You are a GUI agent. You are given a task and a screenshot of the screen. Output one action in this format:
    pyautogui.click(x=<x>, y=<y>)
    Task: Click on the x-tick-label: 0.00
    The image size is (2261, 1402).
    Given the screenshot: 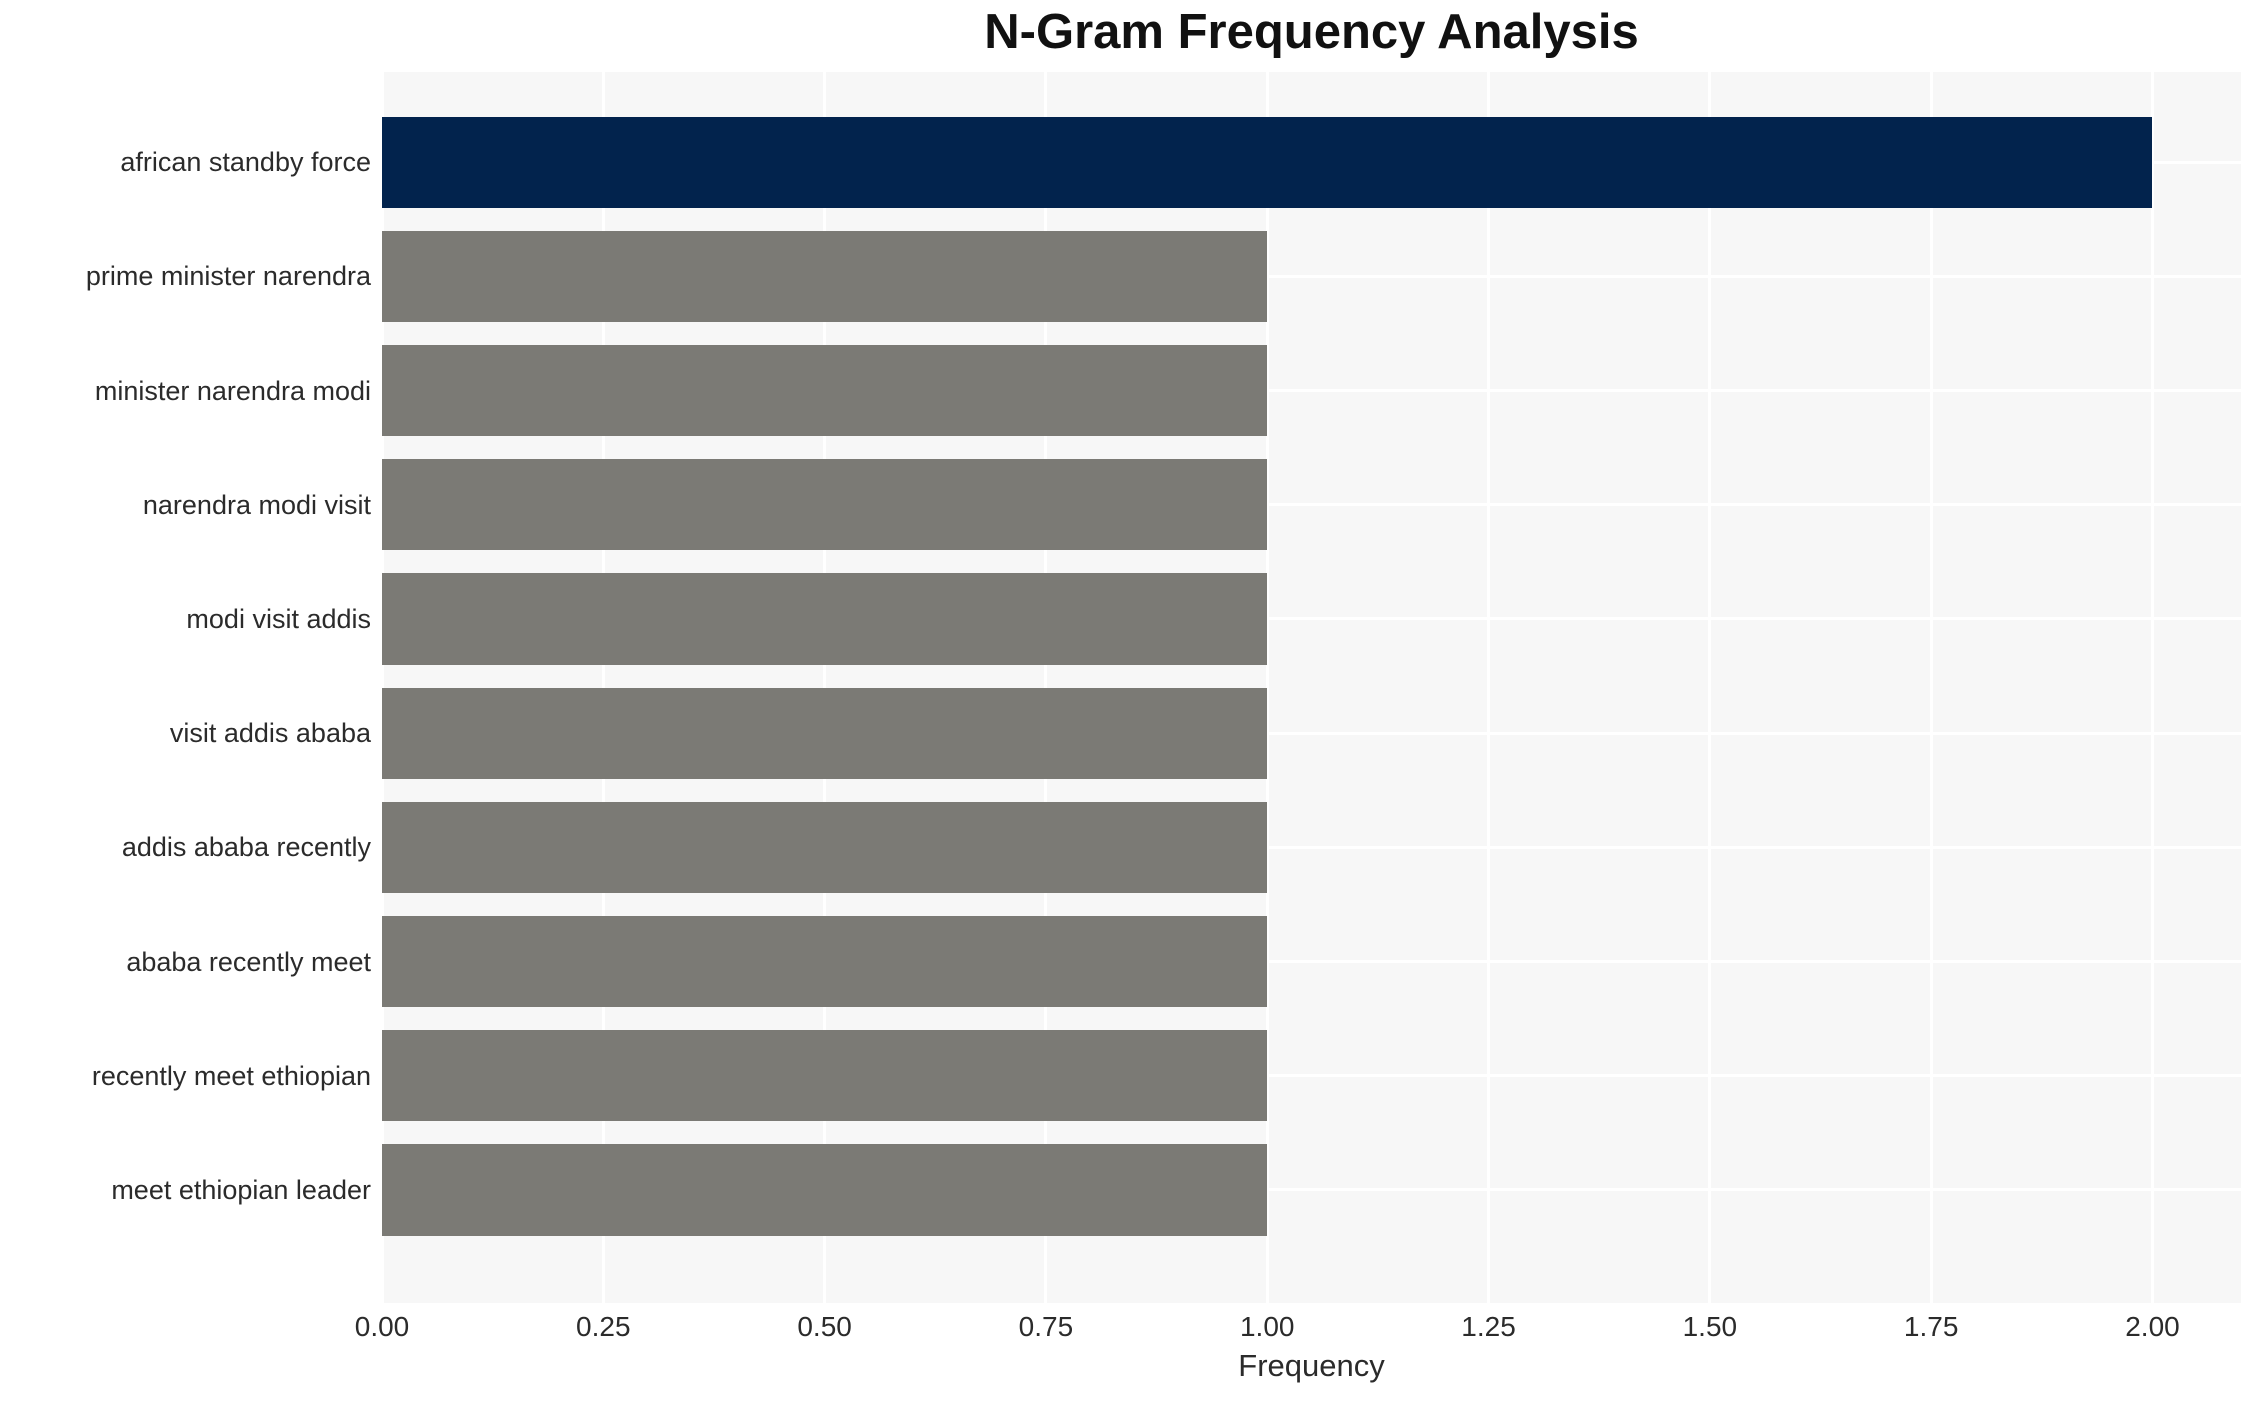 What is the action you would take?
    pyautogui.click(x=382, y=1326)
    